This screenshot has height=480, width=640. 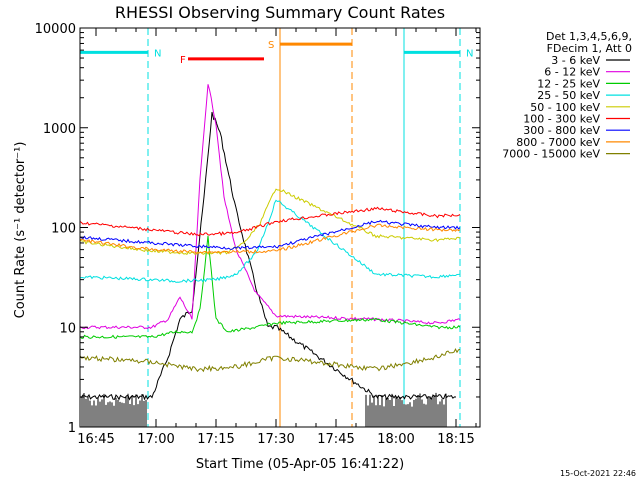 I want to click on annotation-layer: N N F S, so click(x=276, y=53).